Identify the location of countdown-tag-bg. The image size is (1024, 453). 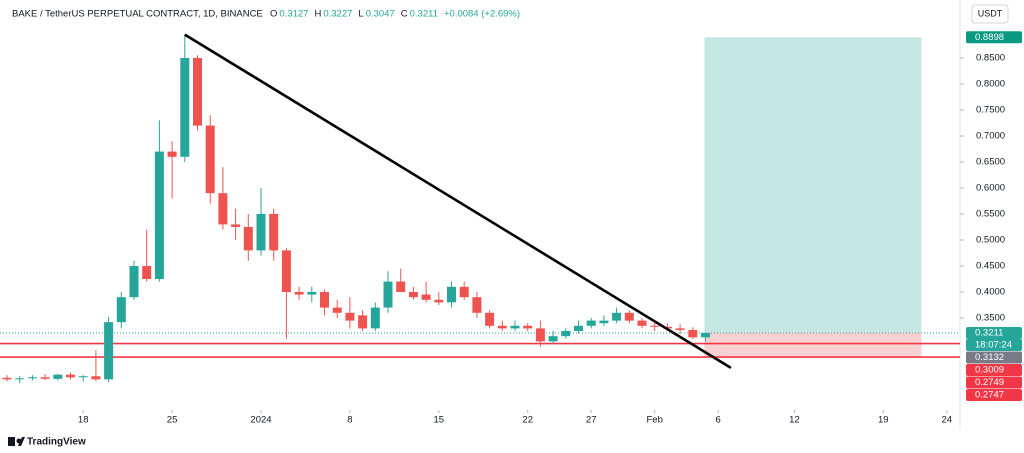
(994, 345).